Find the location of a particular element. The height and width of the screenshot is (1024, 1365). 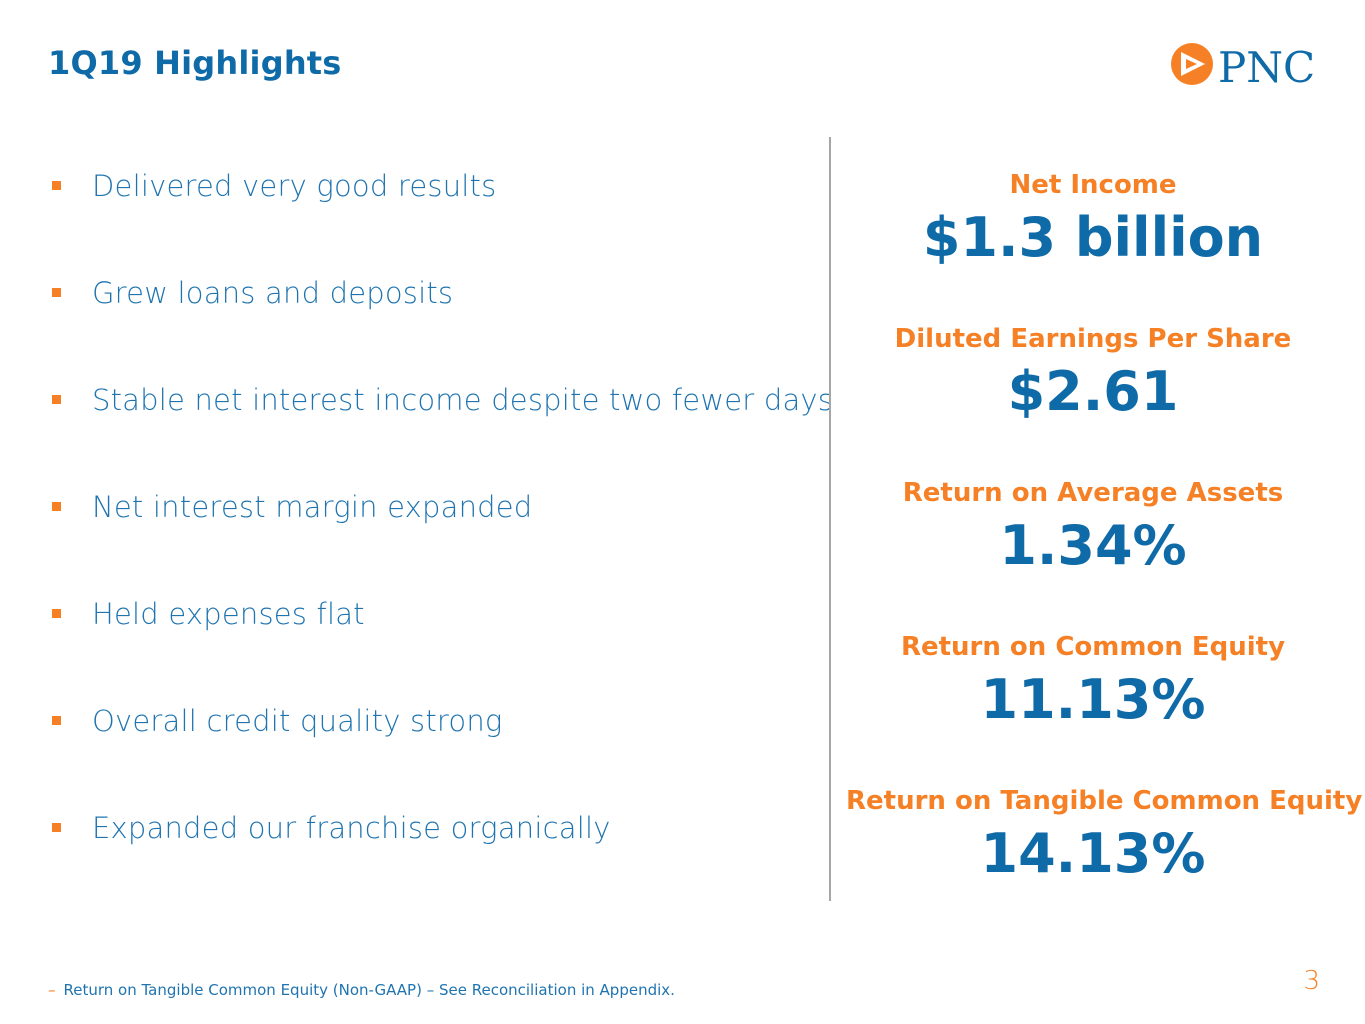

list-item: Net interest margin expanded is located at coordinates (433, 507).